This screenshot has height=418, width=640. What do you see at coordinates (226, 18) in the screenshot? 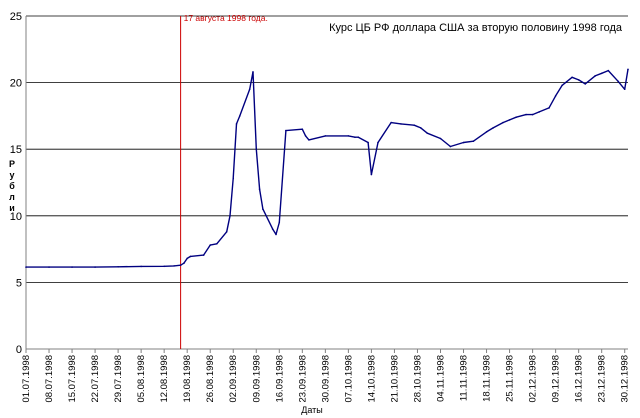
I see `event-marker-label: 17 августа 1998 года.` at bounding box center [226, 18].